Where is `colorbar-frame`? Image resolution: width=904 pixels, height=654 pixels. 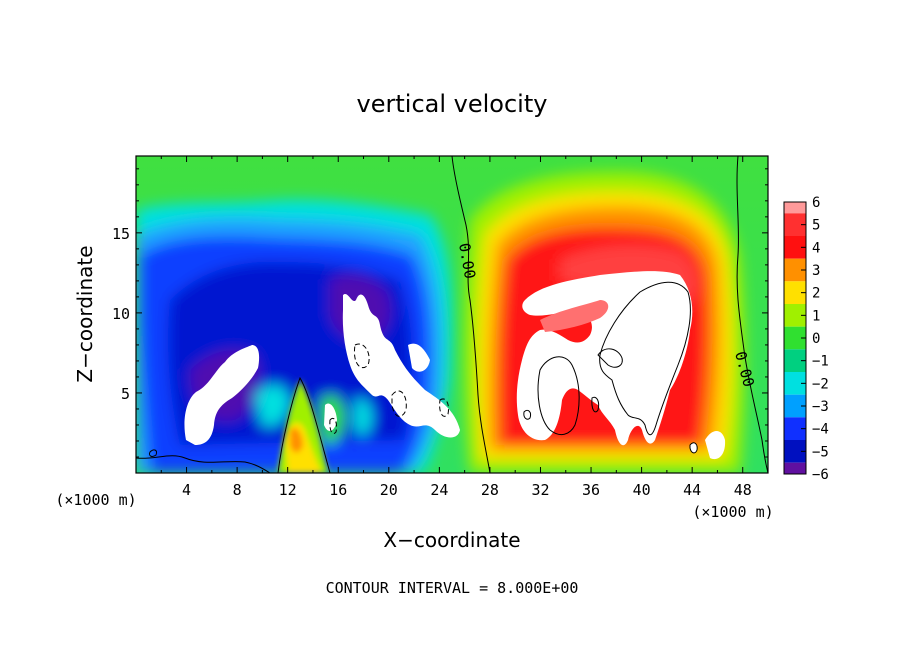 colorbar-frame is located at coordinates (795, 338).